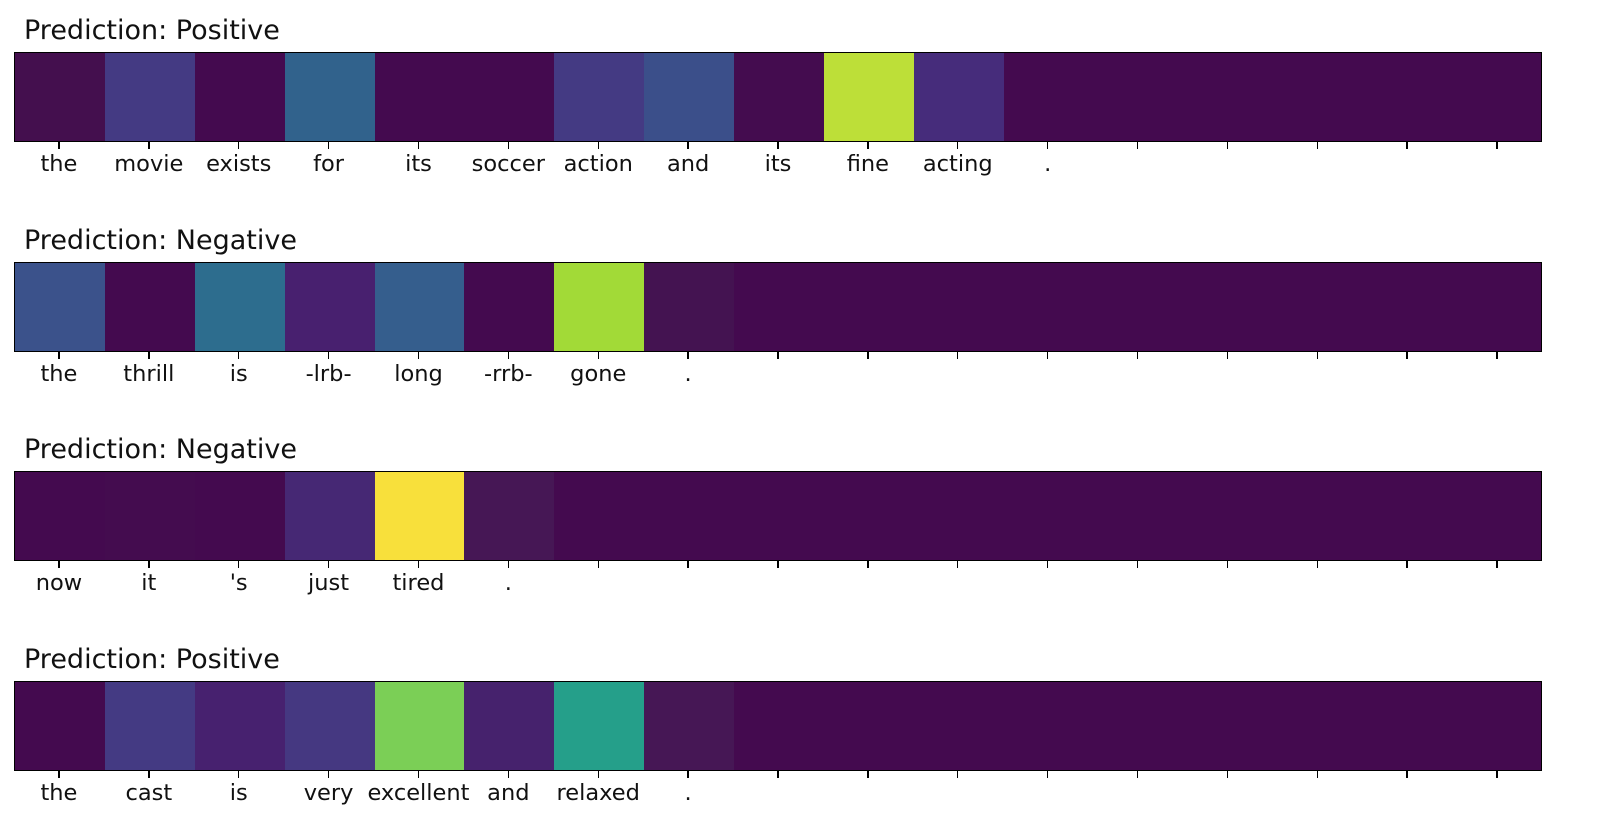 The width and height of the screenshot is (1604, 836). What do you see at coordinates (329, 164) in the screenshot?
I see `token-label: for` at bounding box center [329, 164].